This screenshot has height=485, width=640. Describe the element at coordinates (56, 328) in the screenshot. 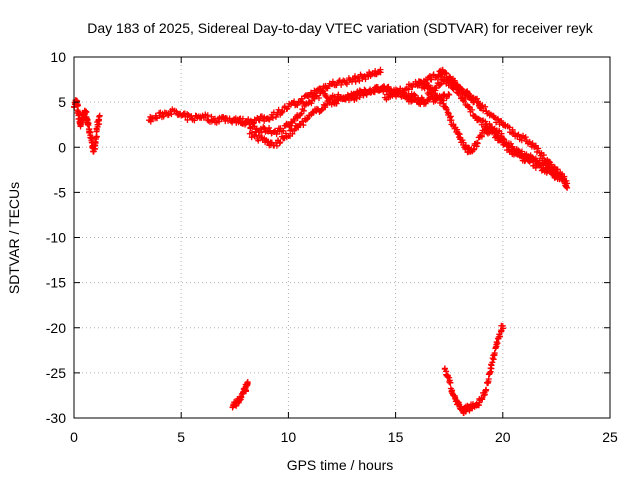

I see `y-tick-label: -20` at that location.